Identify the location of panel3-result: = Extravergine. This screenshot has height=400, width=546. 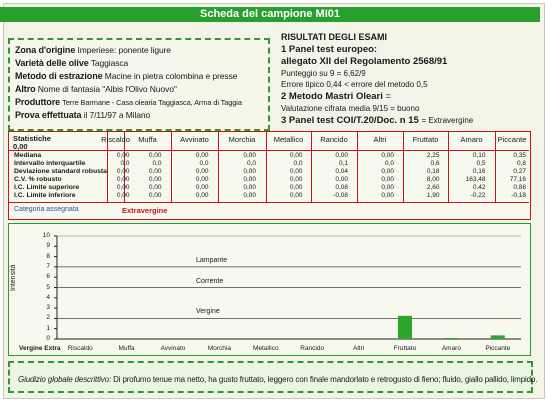
(447, 120).